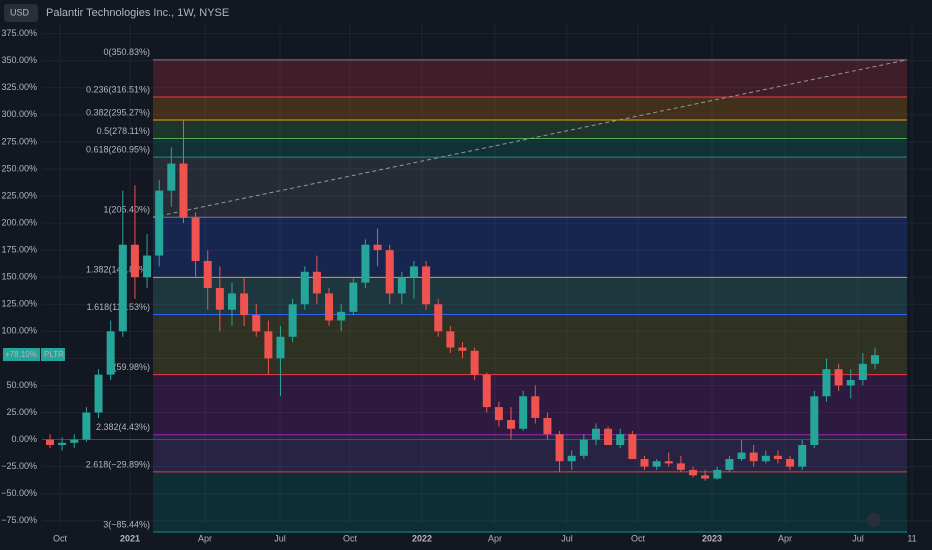 The image size is (932, 550). What do you see at coordinates (19, 141) in the screenshot?
I see `y-tick-label: 275.00%` at bounding box center [19, 141].